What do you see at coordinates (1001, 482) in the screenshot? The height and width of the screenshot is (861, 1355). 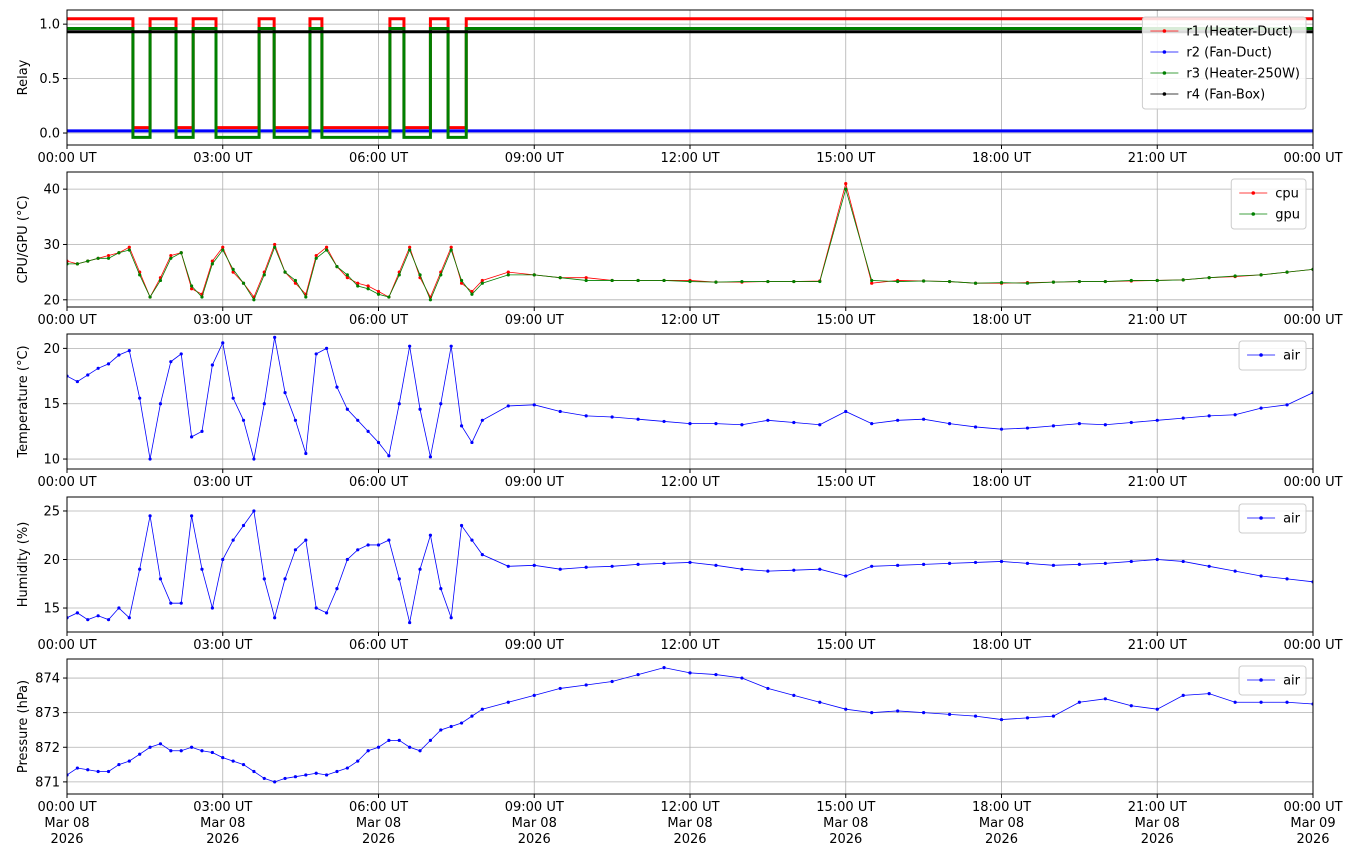 I see `x-tick-label: 18:00 UT` at bounding box center [1001, 482].